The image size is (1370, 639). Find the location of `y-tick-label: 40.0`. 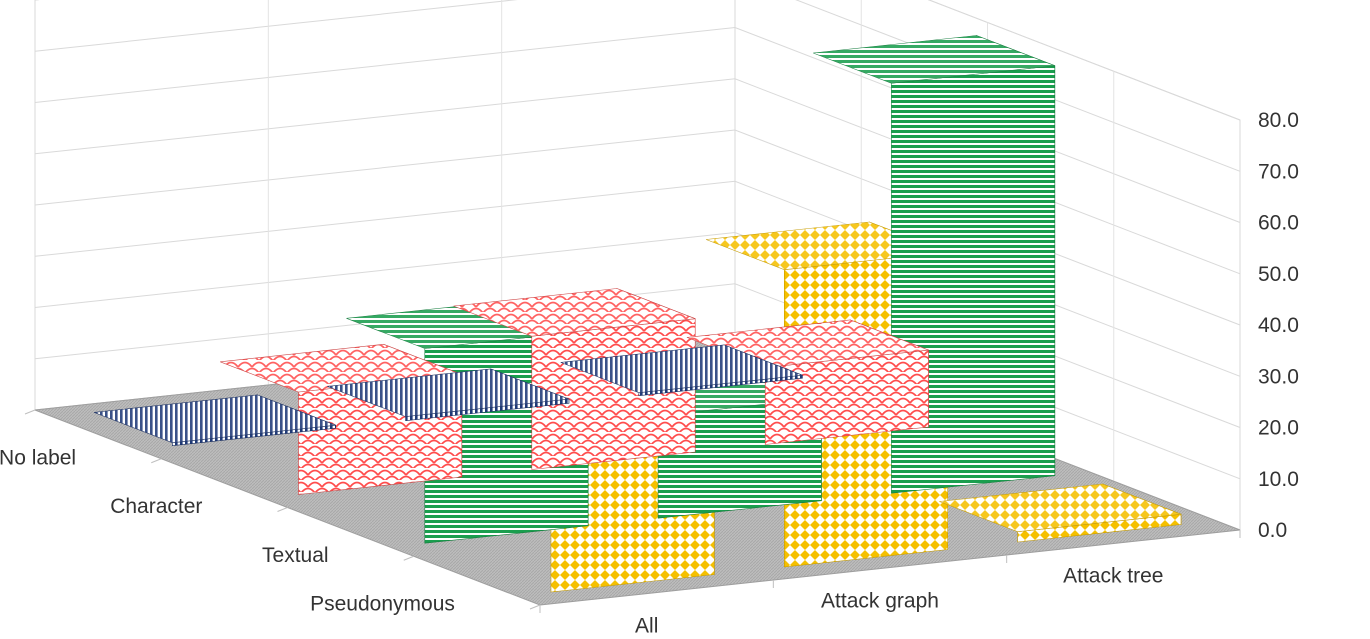

y-tick-label: 40.0 is located at coordinates (1278, 325).